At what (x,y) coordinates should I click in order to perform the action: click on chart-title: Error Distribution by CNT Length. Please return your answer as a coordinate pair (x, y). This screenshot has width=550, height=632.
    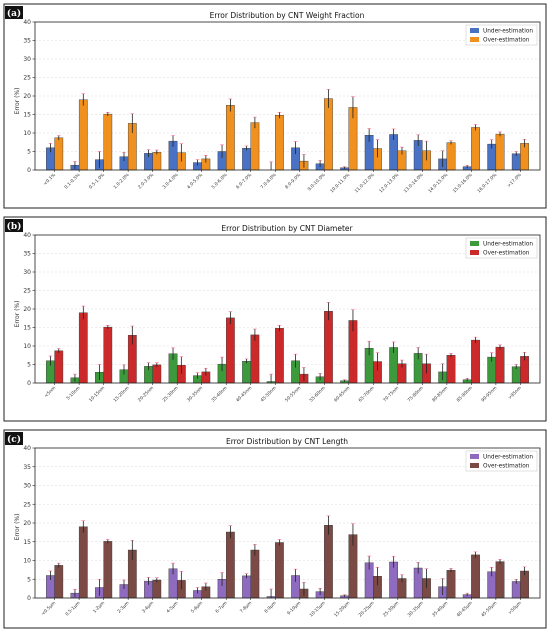
    Looking at the image, I should click on (287, 441).